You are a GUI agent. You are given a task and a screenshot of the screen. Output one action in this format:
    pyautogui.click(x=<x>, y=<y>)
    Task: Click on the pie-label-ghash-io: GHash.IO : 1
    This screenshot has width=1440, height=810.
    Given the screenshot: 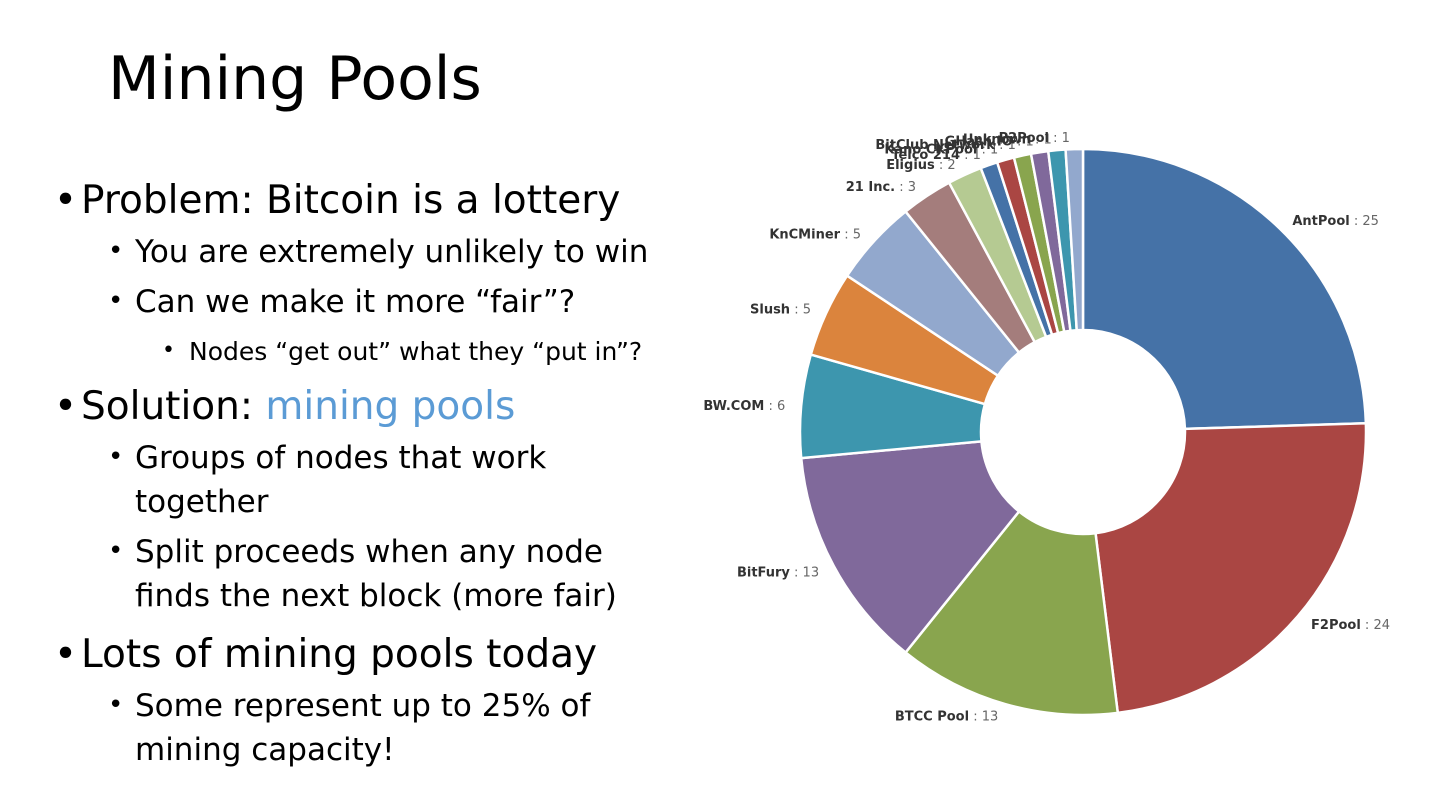 What is the action you would take?
    pyautogui.click(x=989, y=141)
    